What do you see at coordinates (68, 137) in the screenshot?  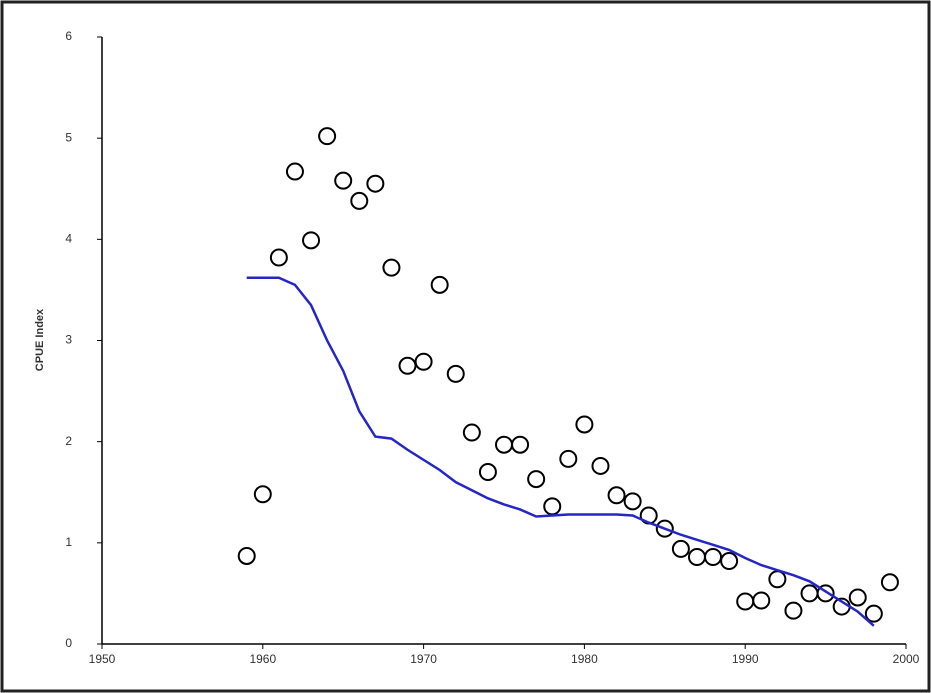 I see `y-tick-label: 5` at bounding box center [68, 137].